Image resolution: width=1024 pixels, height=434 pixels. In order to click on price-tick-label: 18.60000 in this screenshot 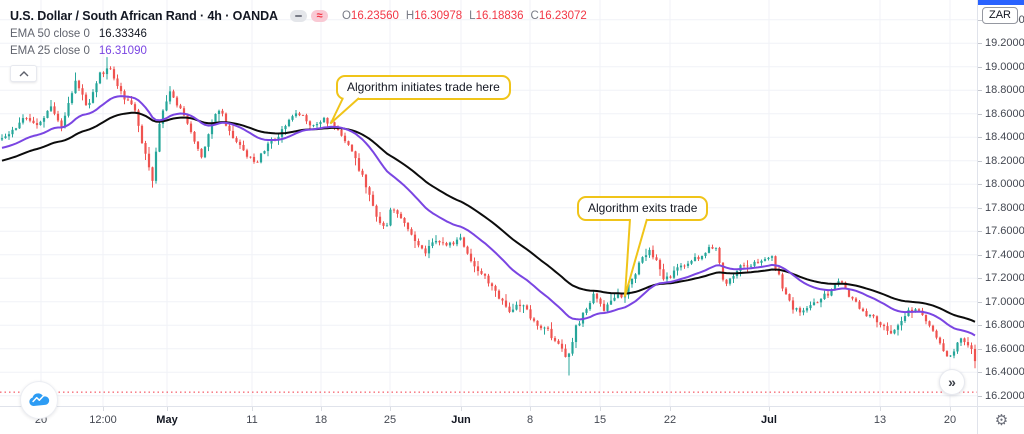, I will do `click(1001, 114)`.